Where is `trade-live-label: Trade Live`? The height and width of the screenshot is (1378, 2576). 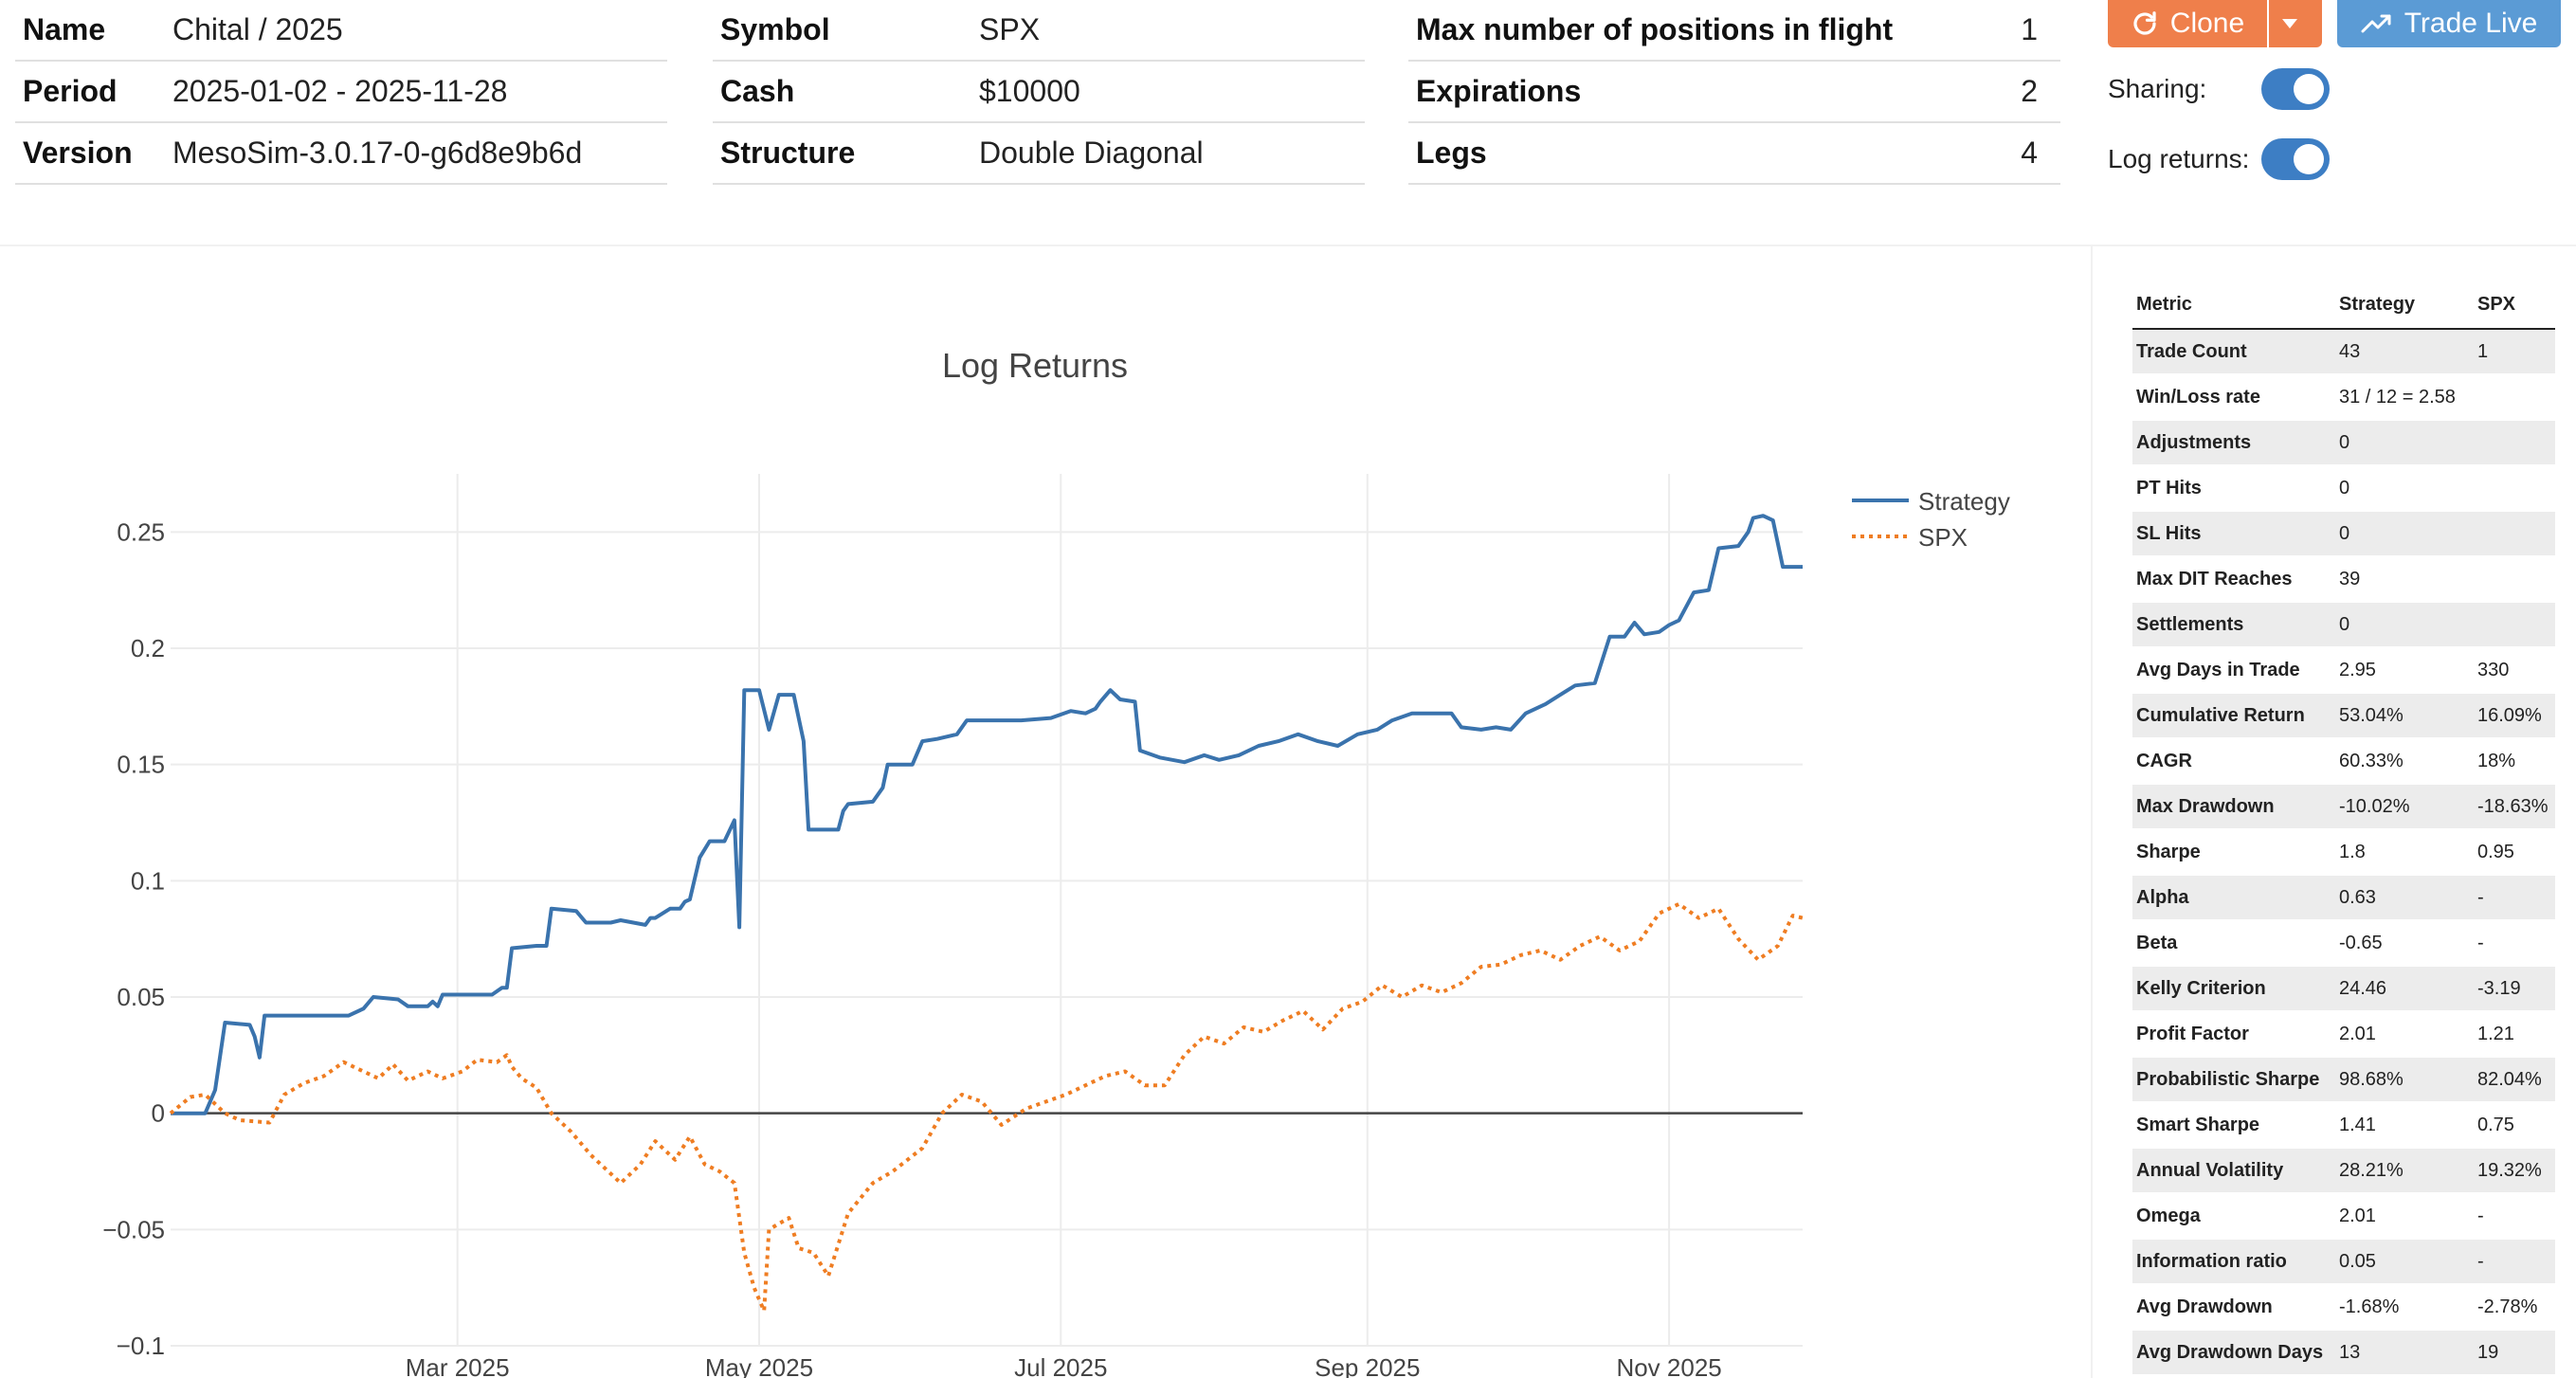 trade-live-label: Trade Live is located at coordinates (2471, 23).